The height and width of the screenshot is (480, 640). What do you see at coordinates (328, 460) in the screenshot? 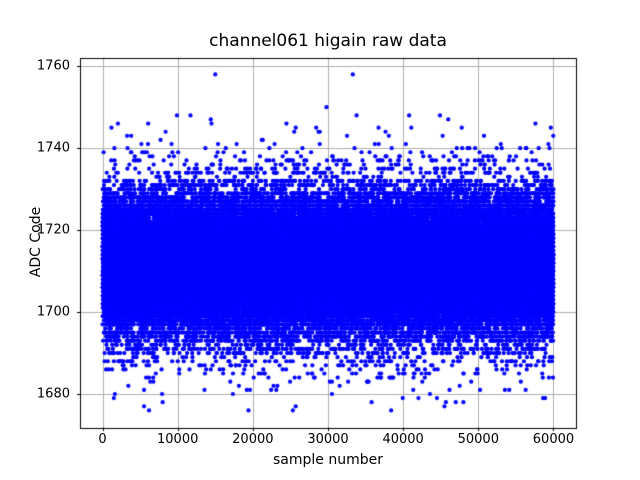
I see `x-axis-label: sample number` at bounding box center [328, 460].